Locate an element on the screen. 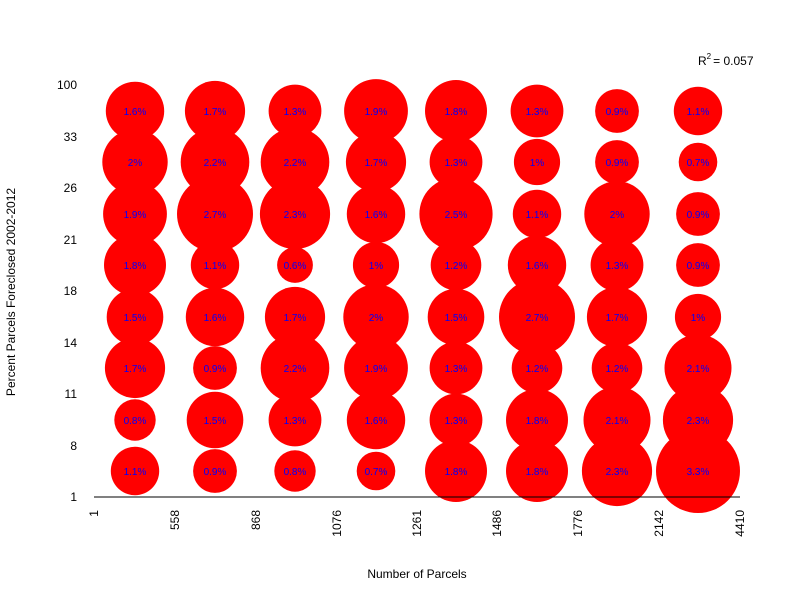 The height and width of the screenshot is (600, 800). x-tick-label: 1776 is located at coordinates (578, 523).